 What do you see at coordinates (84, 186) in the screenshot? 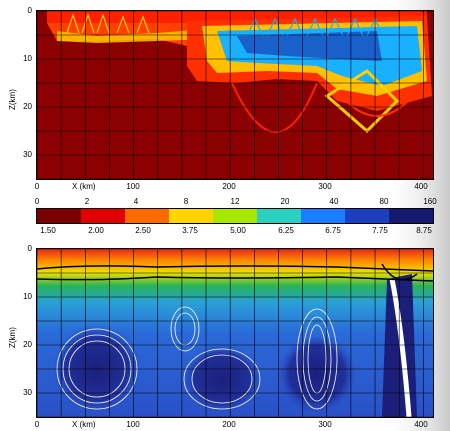
I see `top-xlabel: X (km)` at bounding box center [84, 186].